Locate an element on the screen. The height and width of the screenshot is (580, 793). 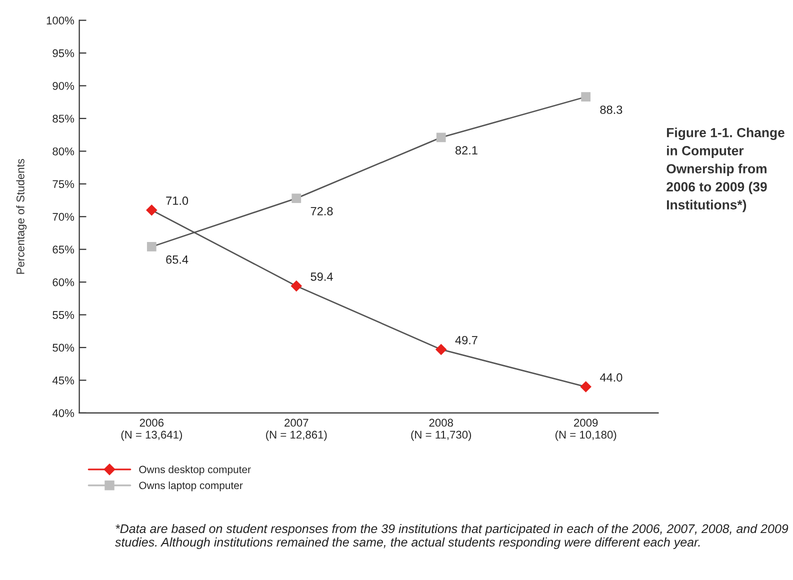
data-label: 44.0 is located at coordinates (611, 377).